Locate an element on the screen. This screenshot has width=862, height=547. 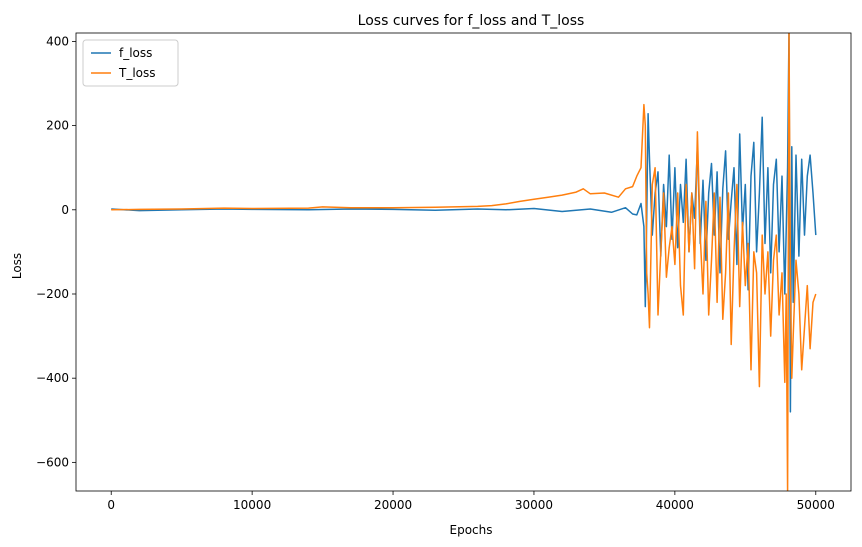
x-tick-label: 20000 is located at coordinates (393, 505).